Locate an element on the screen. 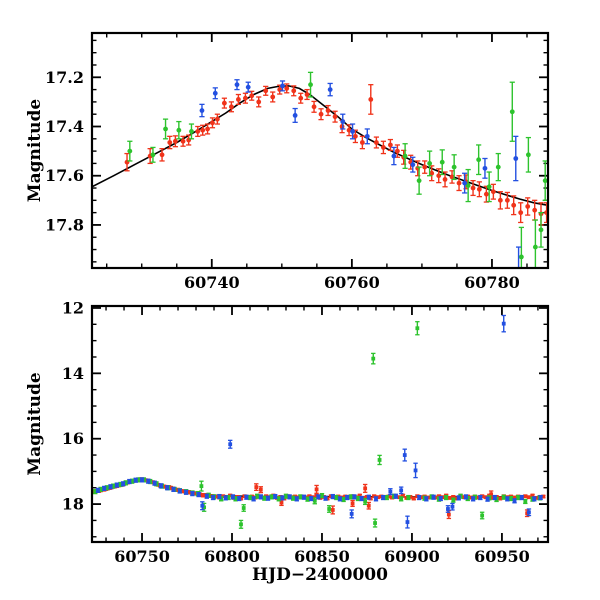  x-tick-label: 60800 is located at coordinates (232, 556).